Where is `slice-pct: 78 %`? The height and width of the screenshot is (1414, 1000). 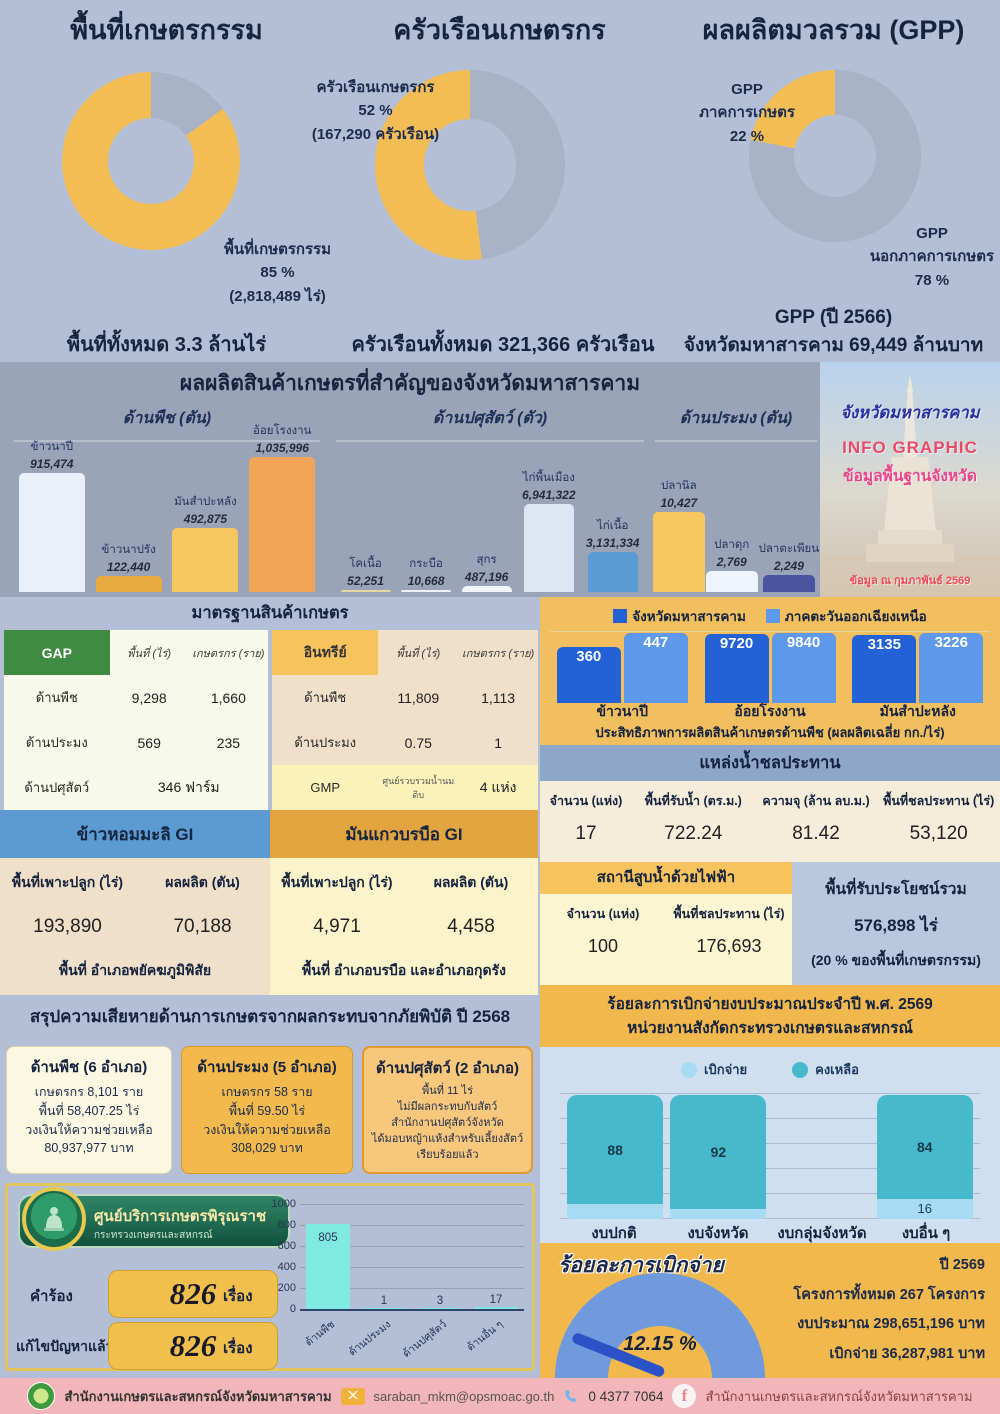 slice-pct: 78 % is located at coordinates (932, 280).